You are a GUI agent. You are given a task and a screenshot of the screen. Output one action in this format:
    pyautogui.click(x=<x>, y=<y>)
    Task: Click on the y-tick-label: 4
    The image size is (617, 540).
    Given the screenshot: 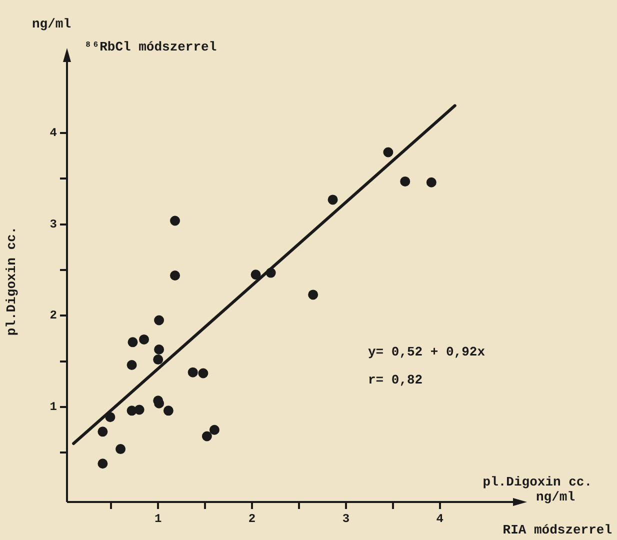 What is the action you would take?
    pyautogui.click(x=53, y=133)
    